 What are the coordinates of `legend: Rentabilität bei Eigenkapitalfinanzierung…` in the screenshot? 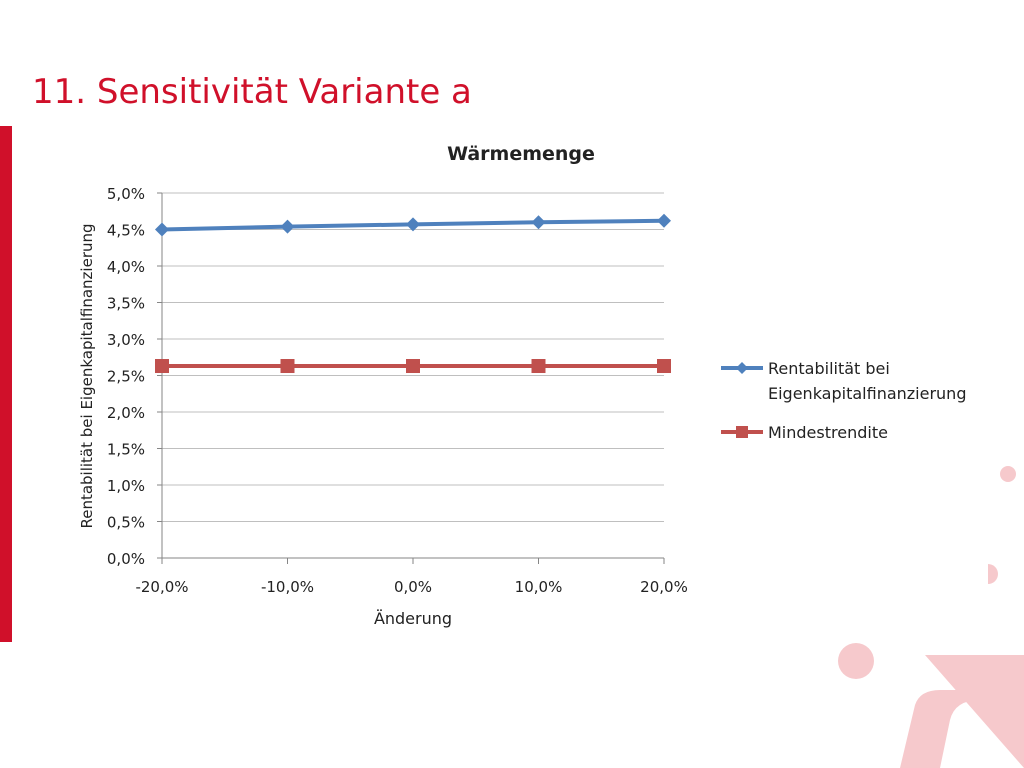 It's located at (843, 400).